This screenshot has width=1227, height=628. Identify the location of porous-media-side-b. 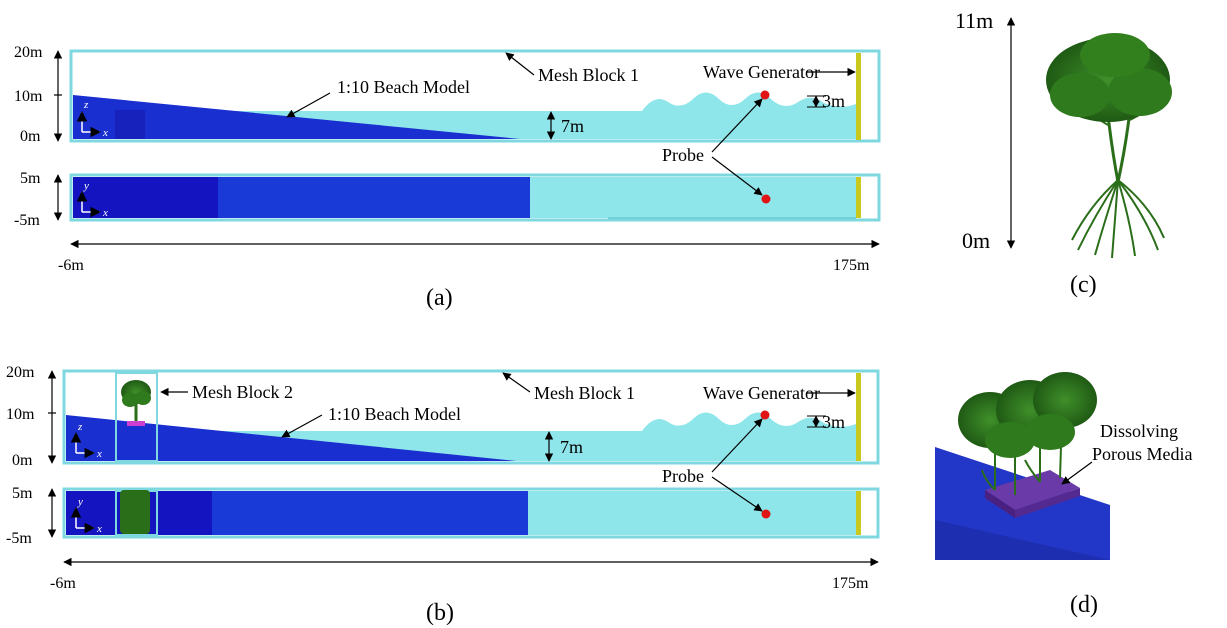
(136, 423).